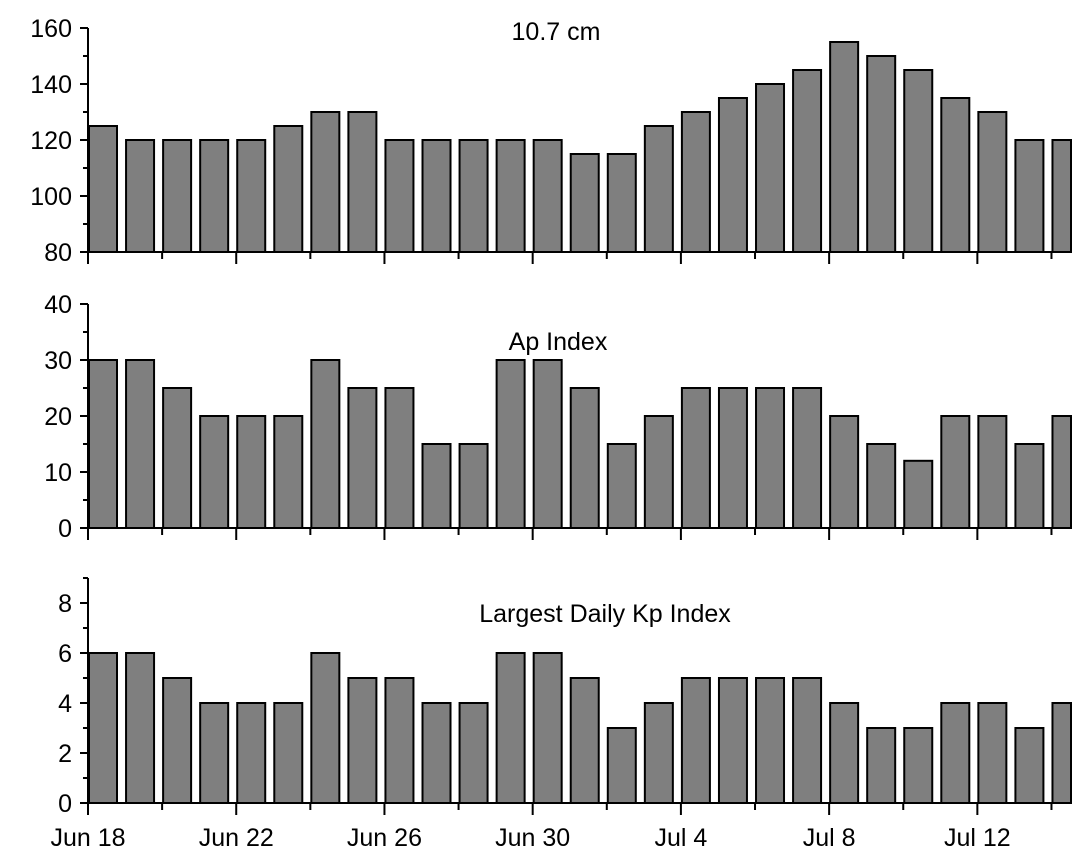 This screenshot has height=861, width=1086. What do you see at coordinates (977, 838) in the screenshot?
I see `x-tick-label: Jul 12` at bounding box center [977, 838].